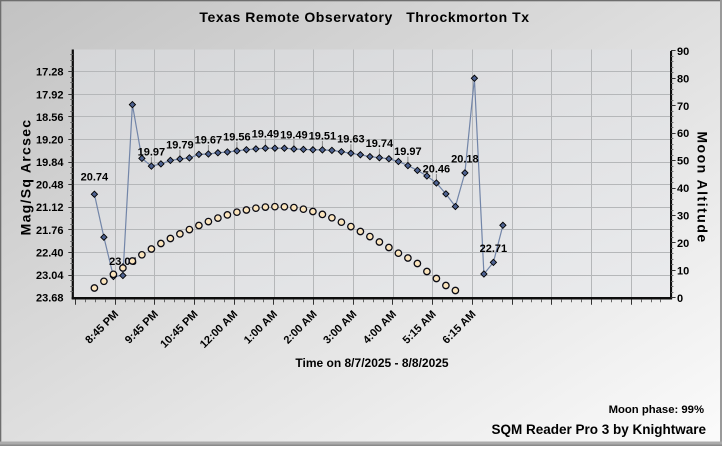 This screenshot has width=722, height=451. I want to click on svg-text: 20.46, so click(437, 169).